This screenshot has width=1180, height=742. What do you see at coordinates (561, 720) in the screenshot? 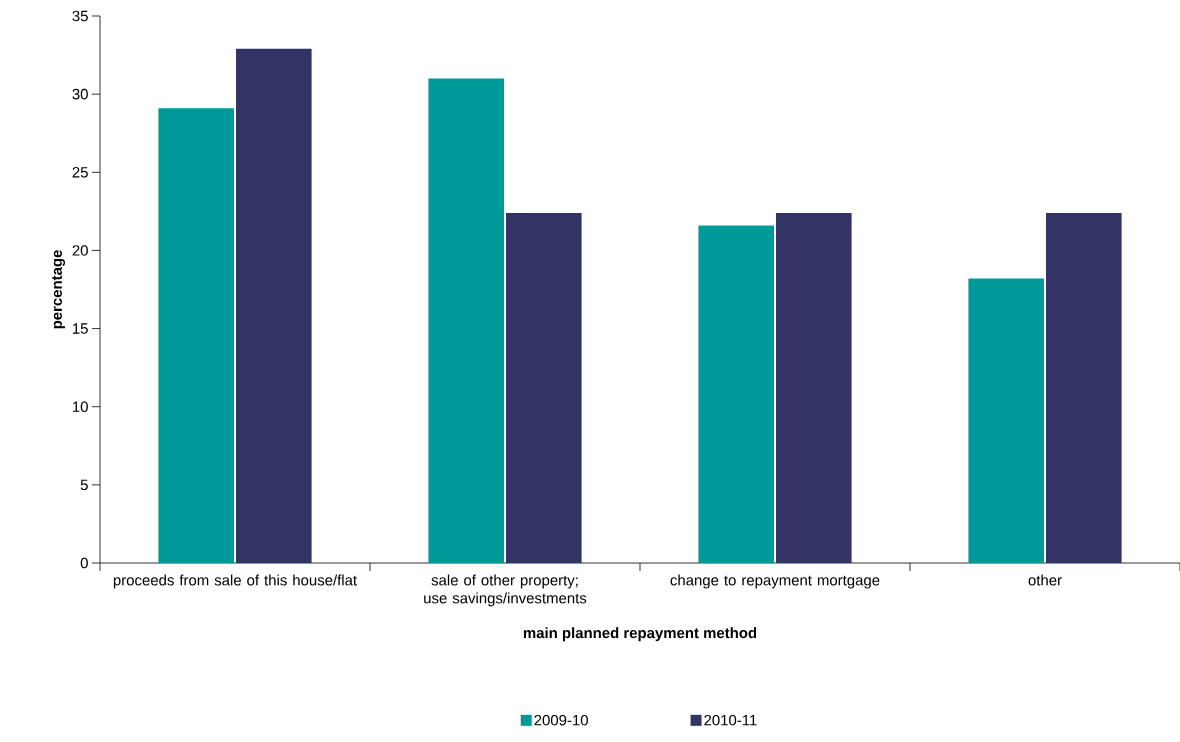
I see `legend-label: 2009-10` at bounding box center [561, 720].